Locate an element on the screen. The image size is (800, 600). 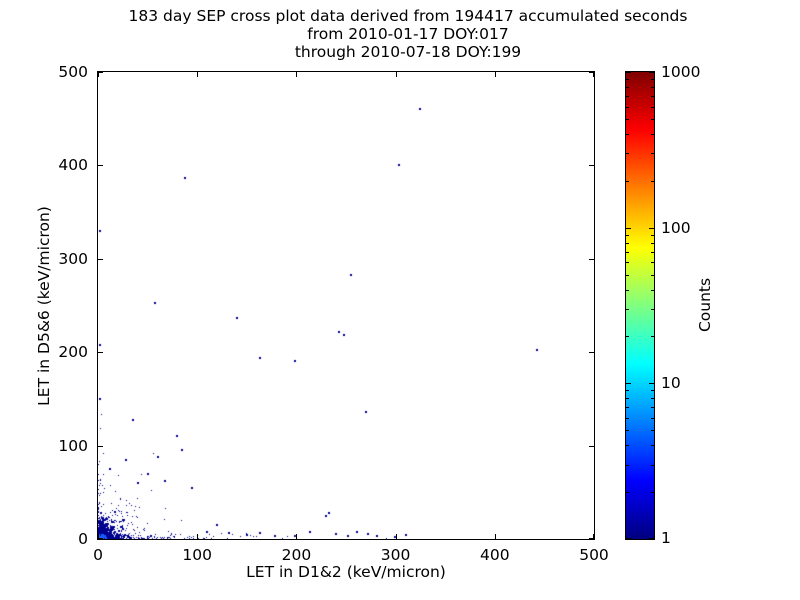
x-tick-label: 100 is located at coordinates (197, 555).